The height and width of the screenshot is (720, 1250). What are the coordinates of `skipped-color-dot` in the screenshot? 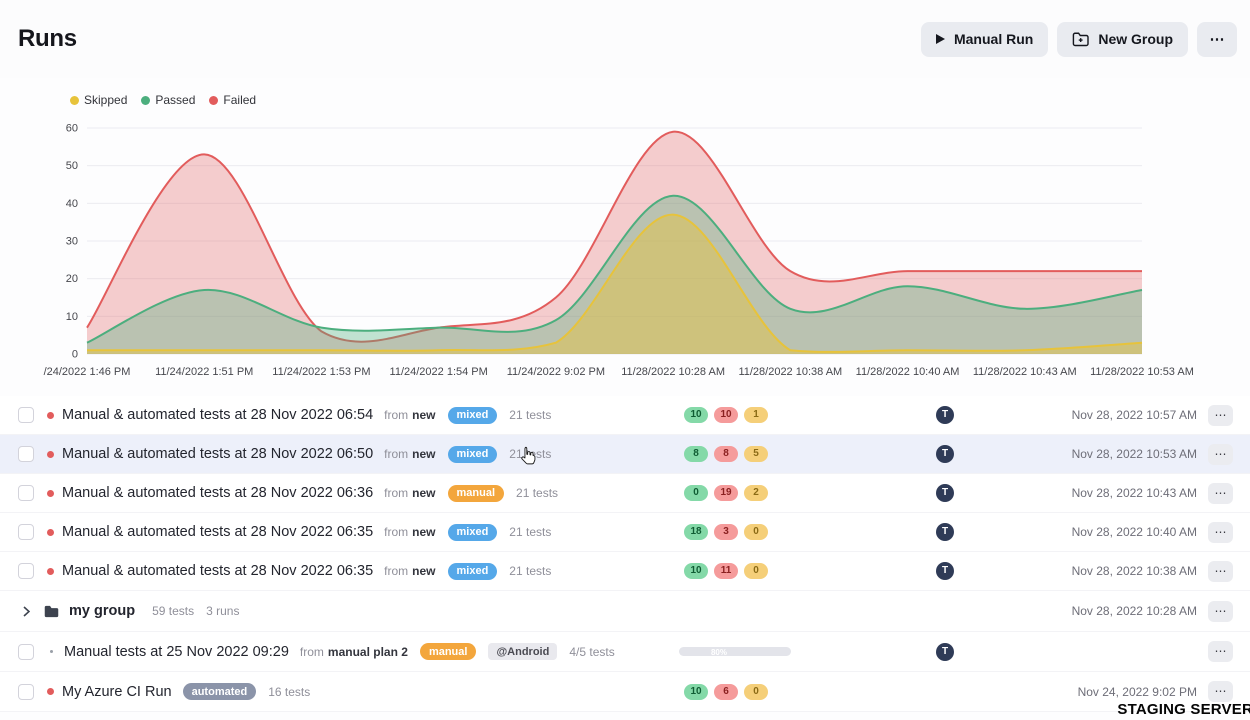 It's located at (74, 100).